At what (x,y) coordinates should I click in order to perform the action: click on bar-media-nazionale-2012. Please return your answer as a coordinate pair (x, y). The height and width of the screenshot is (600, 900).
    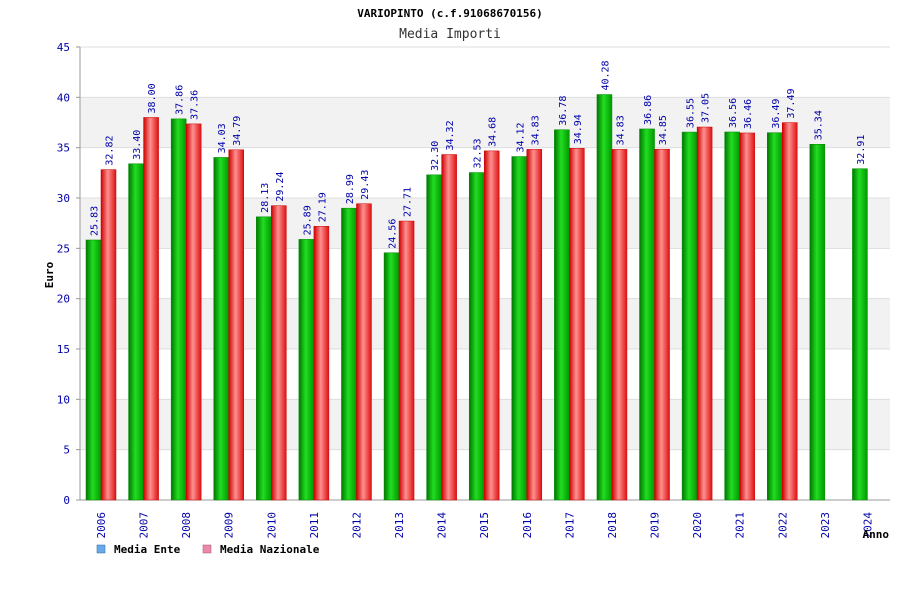
    Looking at the image, I should click on (364, 352).